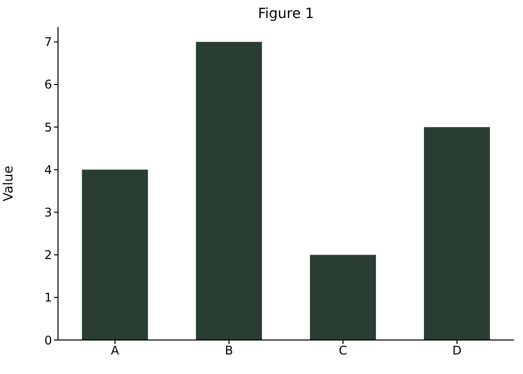 The width and height of the screenshot is (523, 374). What do you see at coordinates (48, 85) in the screenshot?
I see `y-tick-label: 6` at bounding box center [48, 85].